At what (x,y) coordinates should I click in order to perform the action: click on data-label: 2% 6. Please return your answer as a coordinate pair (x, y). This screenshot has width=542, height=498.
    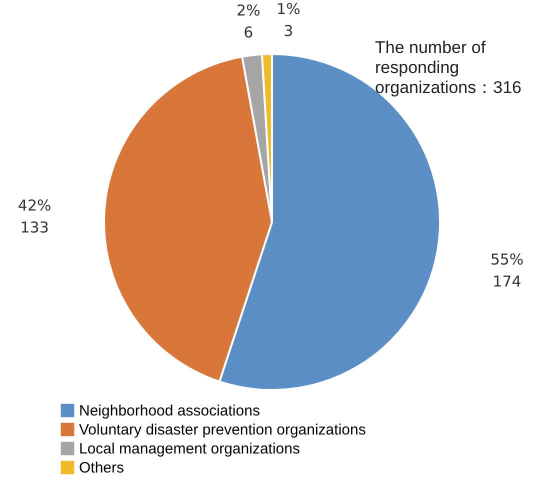
    Looking at the image, I should click on (248, 21).